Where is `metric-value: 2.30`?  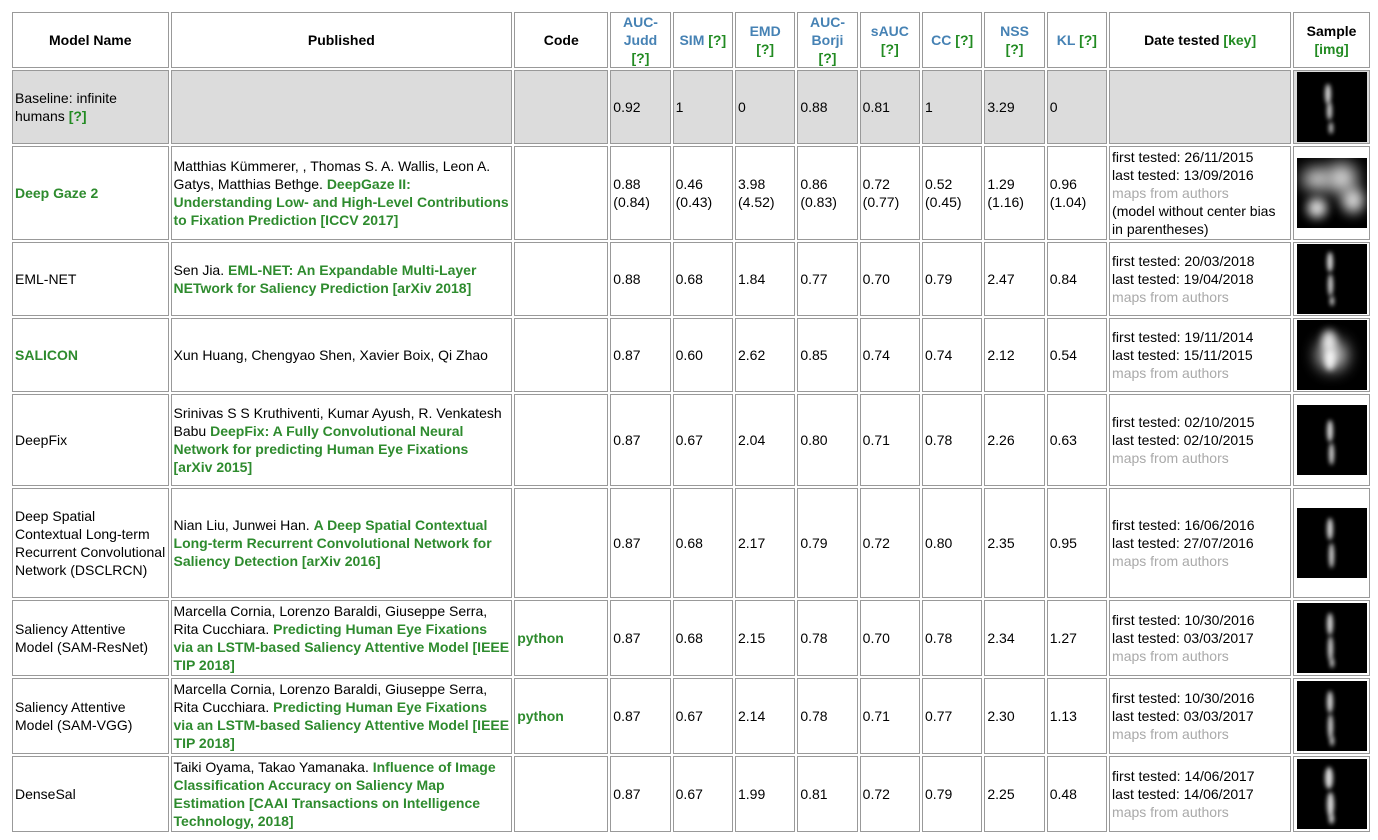 metric-value: 2.30 is located at coordinates (1001, 716).